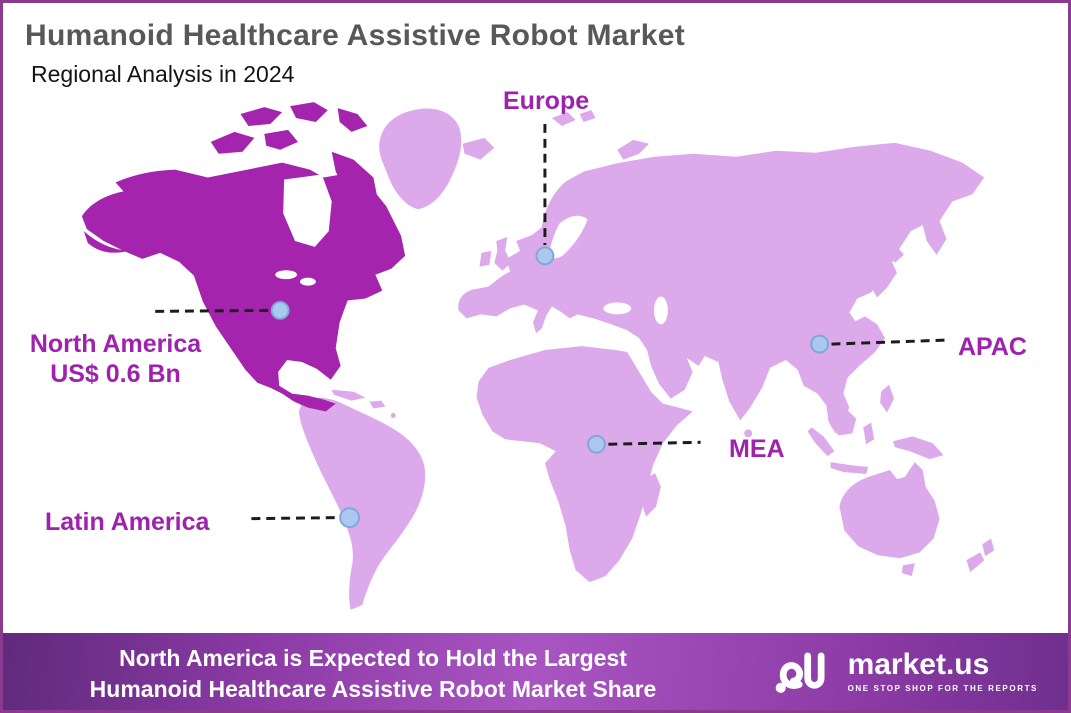 Image resolution: width=1071 pixels, height=713 pixels. I want to click on caribbean-islet, so click(393, 415).